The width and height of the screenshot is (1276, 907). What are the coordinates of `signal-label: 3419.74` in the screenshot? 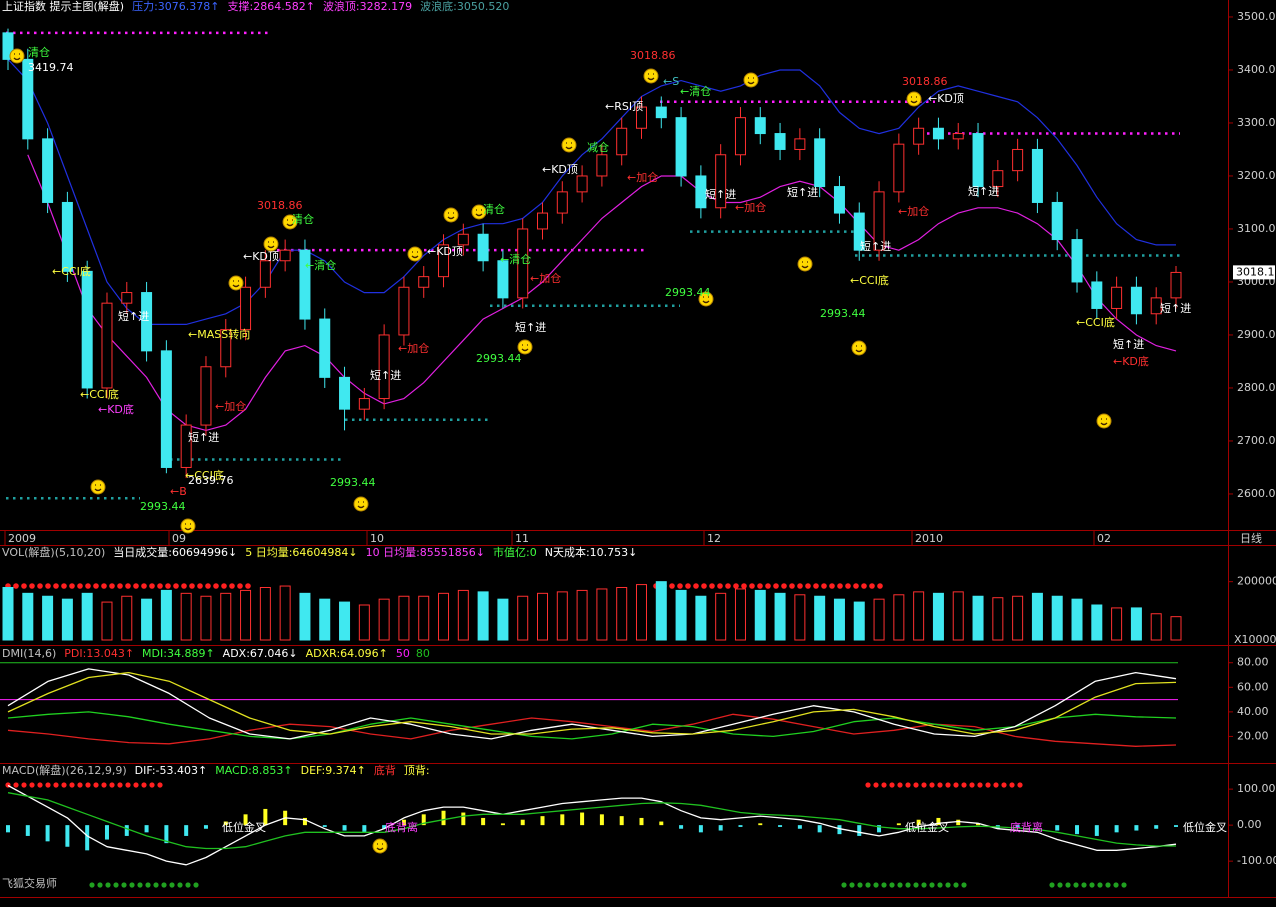 It's located at (51, 67).